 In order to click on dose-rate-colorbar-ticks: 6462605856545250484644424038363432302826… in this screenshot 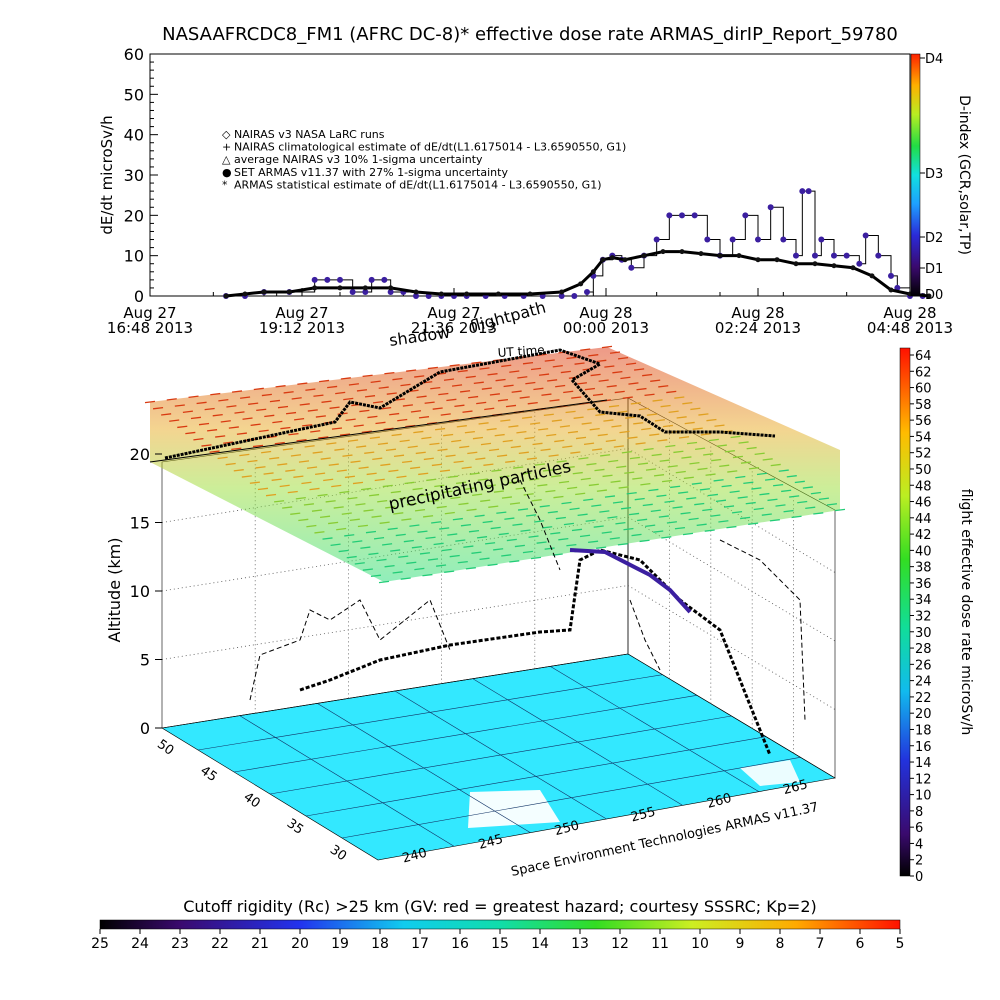, I will do `click(921, 617)`.